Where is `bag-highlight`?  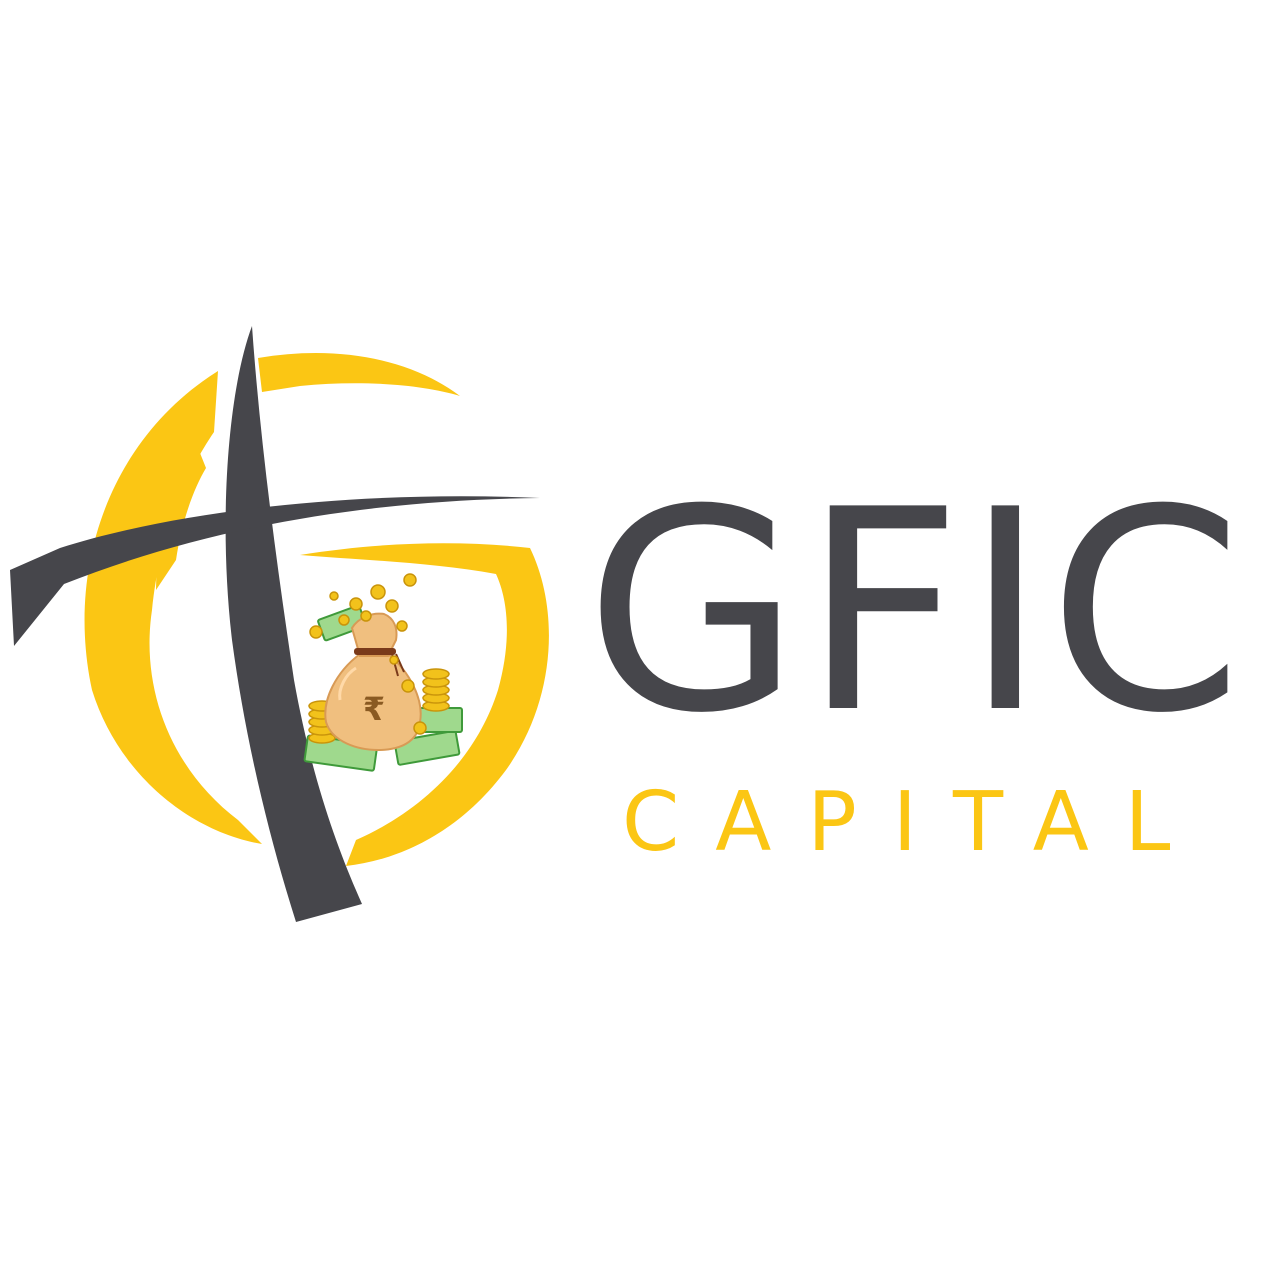 bag-highlight is located at coordinates (347, 683).